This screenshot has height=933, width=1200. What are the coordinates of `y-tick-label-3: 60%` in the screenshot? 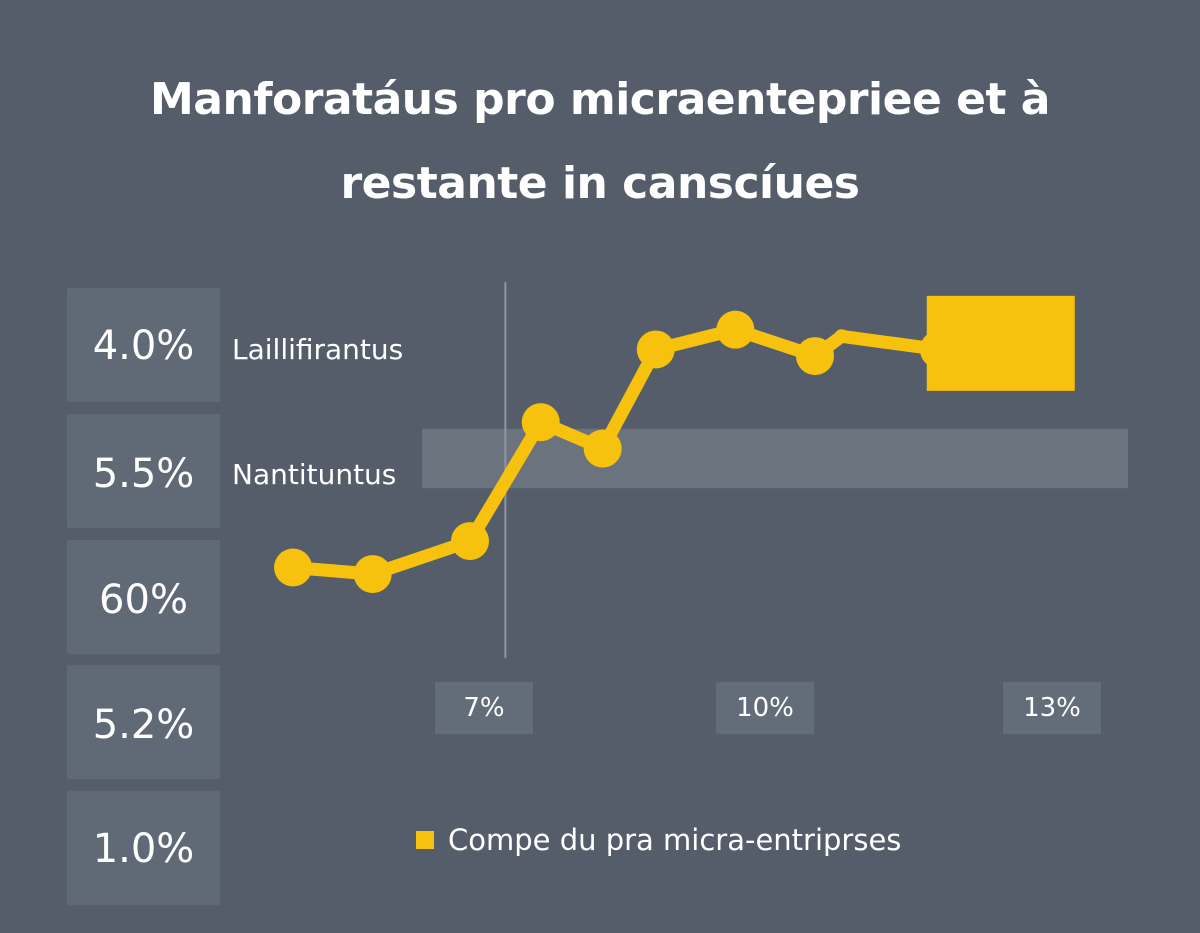 It's located at (143, 600).